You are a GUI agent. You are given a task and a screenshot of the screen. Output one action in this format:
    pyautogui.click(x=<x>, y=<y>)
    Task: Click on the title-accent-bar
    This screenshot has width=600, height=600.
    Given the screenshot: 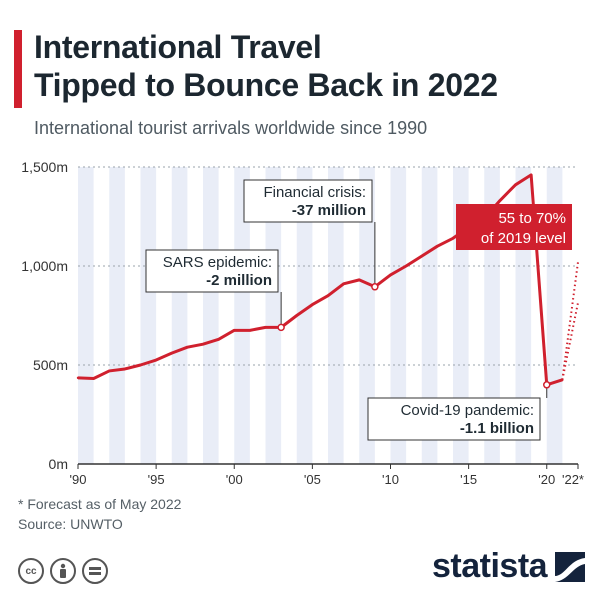 What is the action you would take?
    pyautogui.click(x=18, y=69)
    